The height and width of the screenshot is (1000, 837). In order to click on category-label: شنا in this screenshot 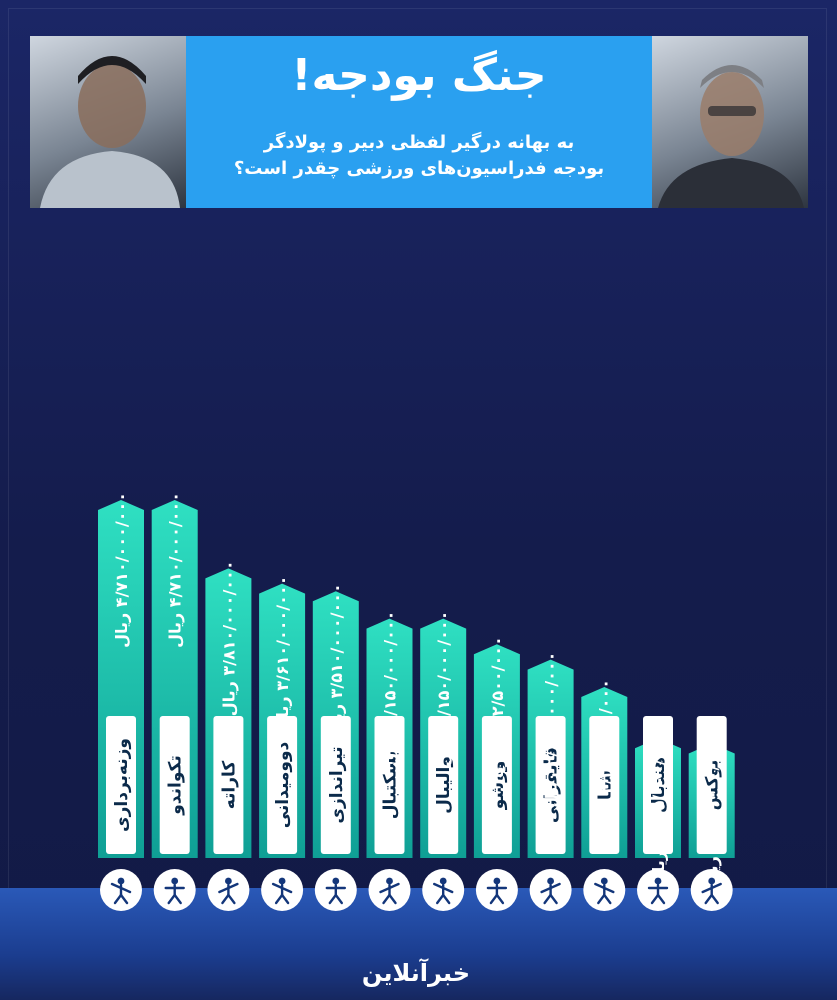, I will do `click(605, 785)`.